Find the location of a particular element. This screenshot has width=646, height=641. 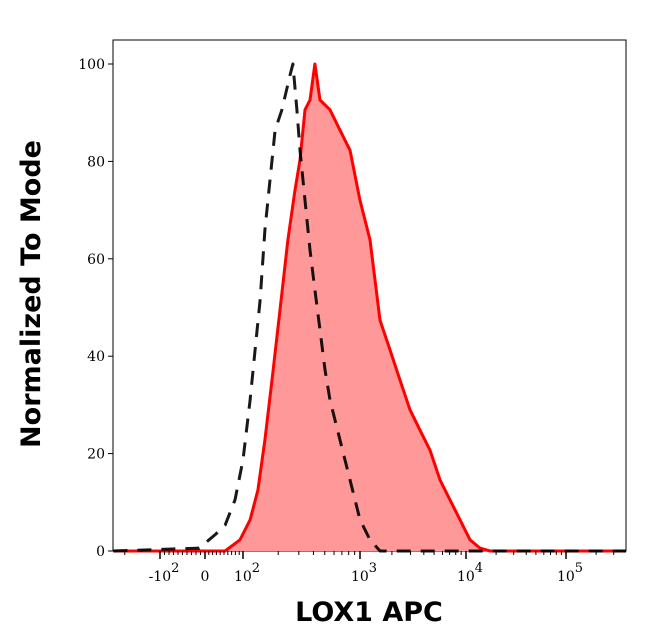

x-tick-label: 10³ is located at coordinates (364, 573).